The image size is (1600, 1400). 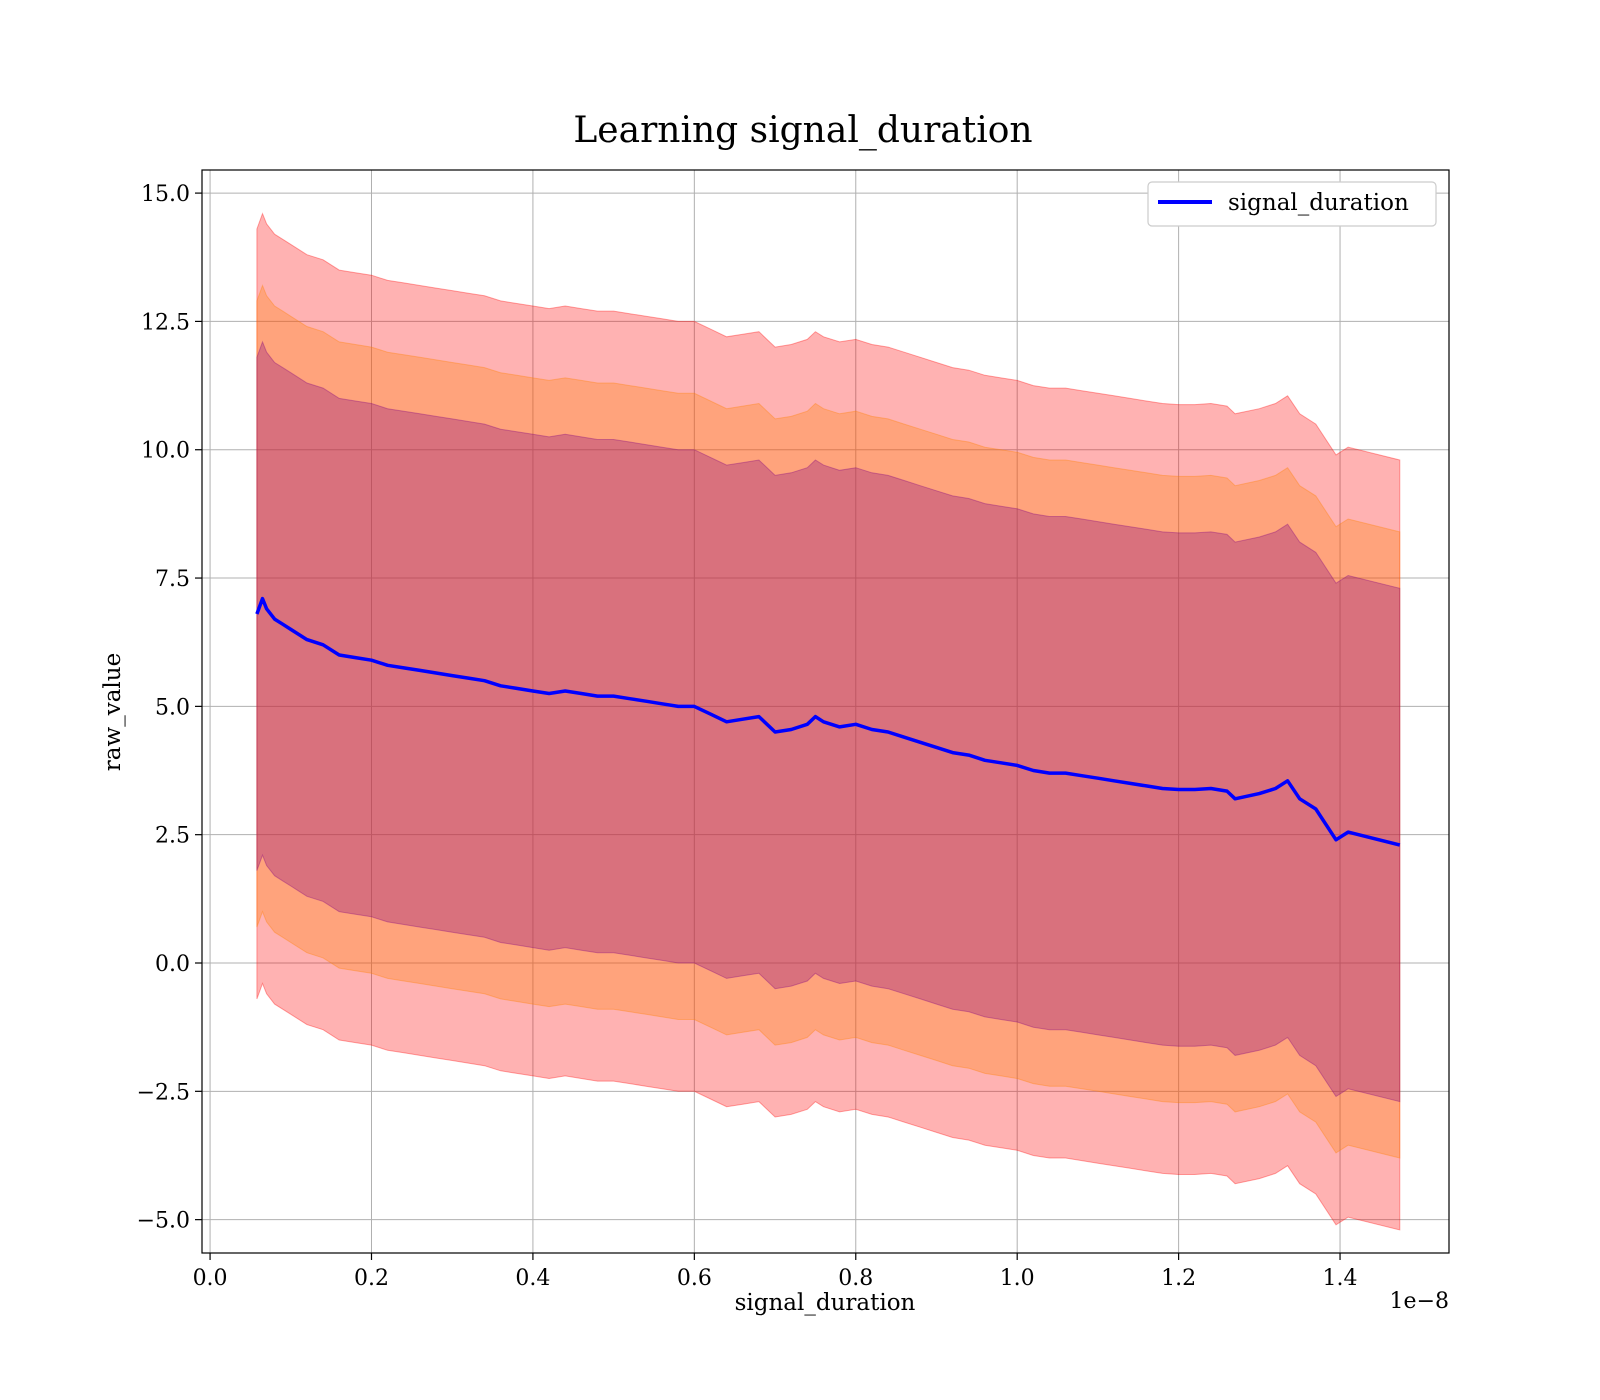 I want to click on y-axis-ticks: −5.0 −2.5 0.0 2.5 5.0 7.5 10.0 12.5 15.0, so click(x=169, y=708).